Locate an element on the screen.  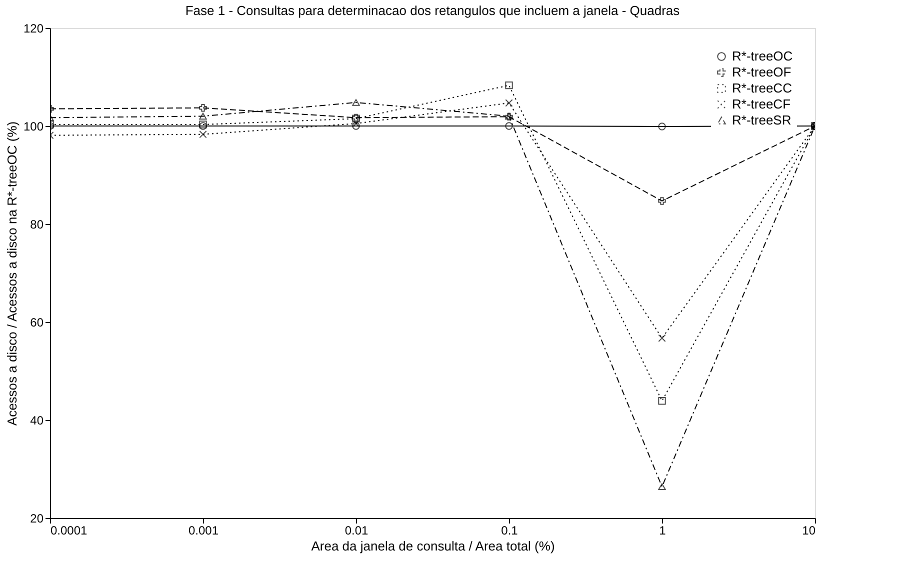
x-tick-label: 1 is located at coordinates (662, 531).